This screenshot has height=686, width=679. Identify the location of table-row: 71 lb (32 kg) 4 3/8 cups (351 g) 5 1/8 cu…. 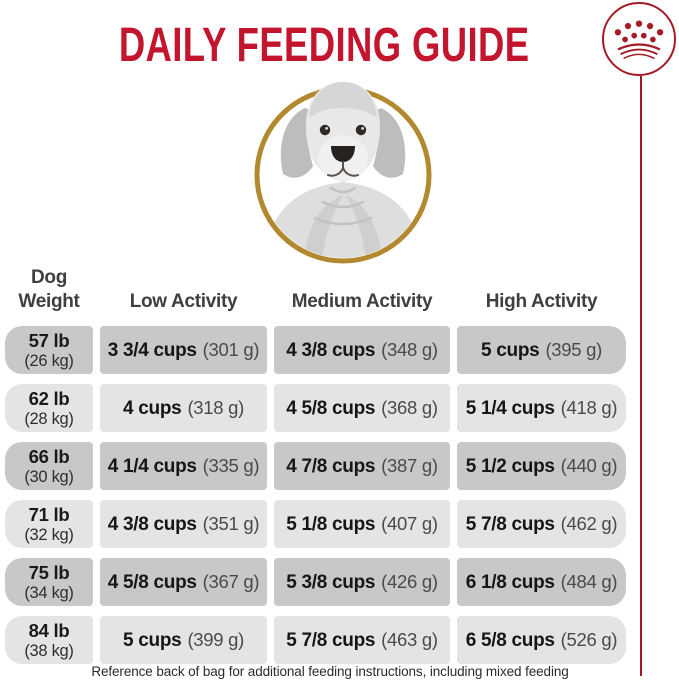
(315, 524).